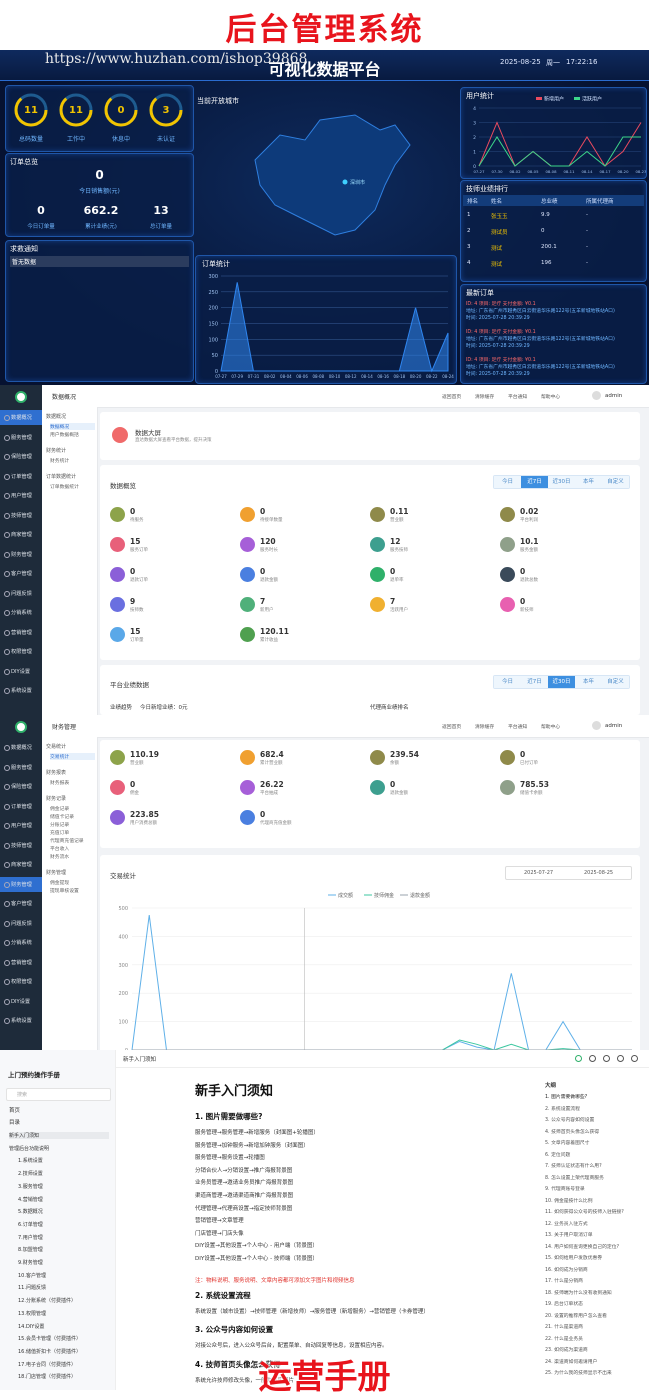 The width and height of the screenshot is (649, 1398). I want to click on menu-label: 权限管理, so click(21, 982).